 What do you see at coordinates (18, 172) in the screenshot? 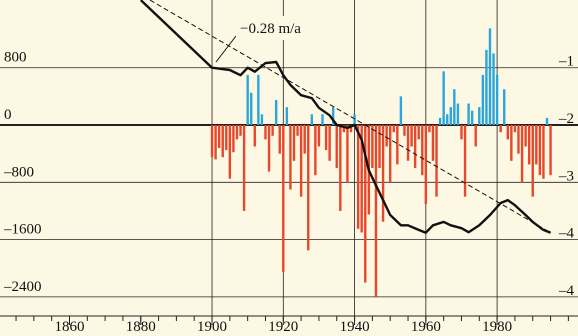
I see `y-tick-label: –800` at bounding box center [18, 172].